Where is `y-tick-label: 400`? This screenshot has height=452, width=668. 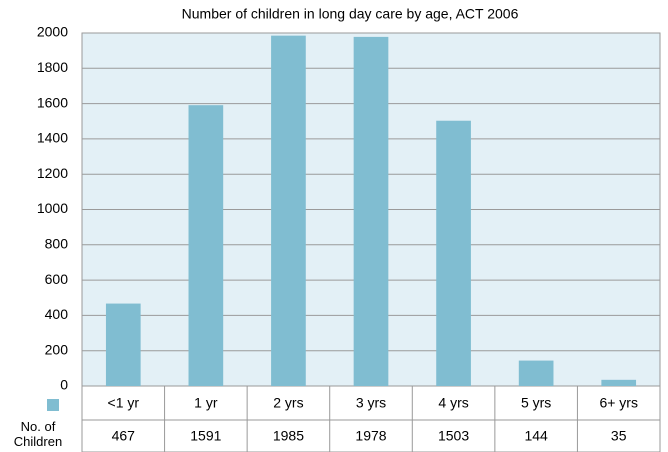
y-tick-label: 400 is located at coordinates (57, 314).